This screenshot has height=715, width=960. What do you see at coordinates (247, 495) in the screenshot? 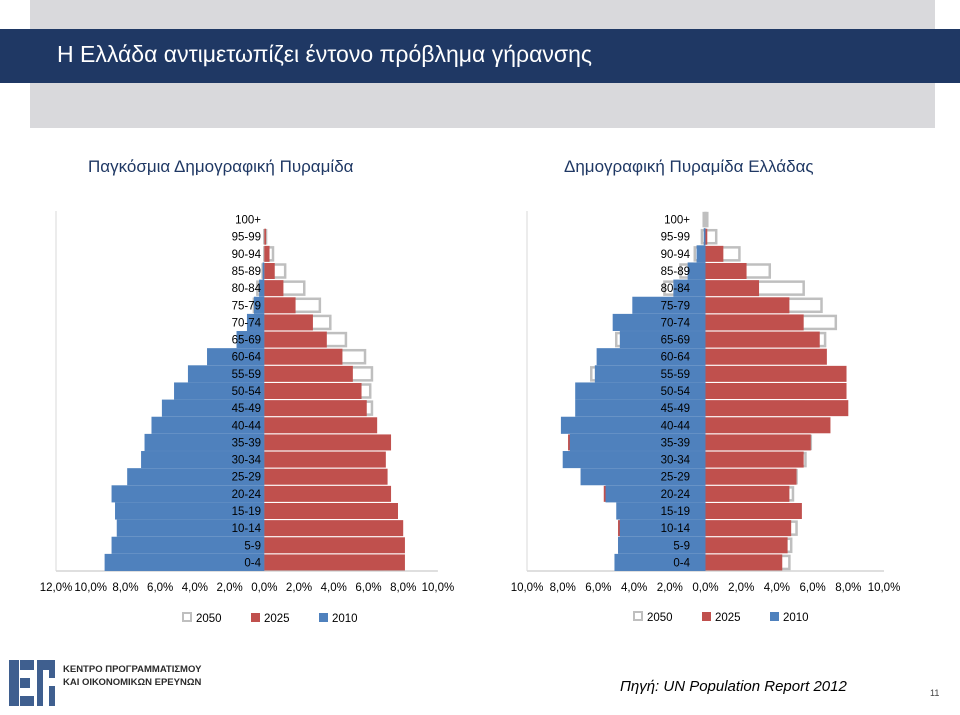
I see `age-label-20-24: 20-24` at bounding box center [247, 495].